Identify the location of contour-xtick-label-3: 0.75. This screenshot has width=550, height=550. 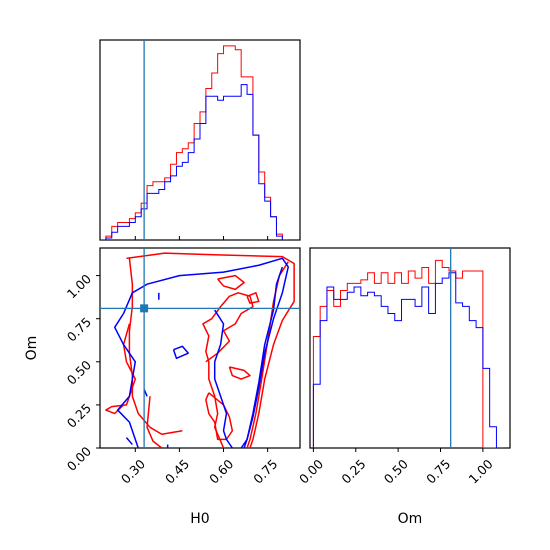
(265, 471).